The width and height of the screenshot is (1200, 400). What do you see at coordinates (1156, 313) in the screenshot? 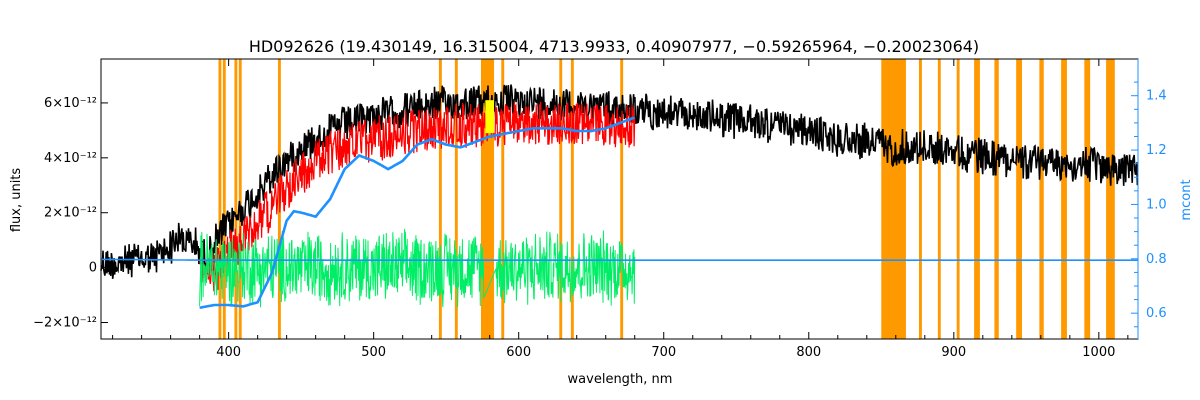
I see `y2-tick-label: 0.6` at bounding box center [1156, 313].